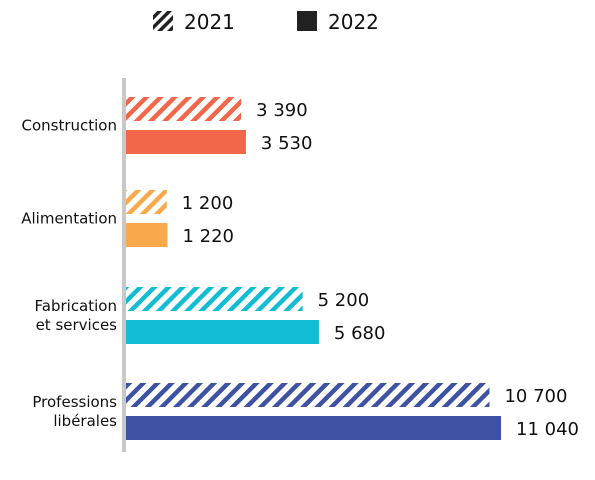 This screenshot has height=480, width=595. Describe the element at coordinates (74, 411) in the screenshot. I see `category-label-3: Professions libérales` at that location.